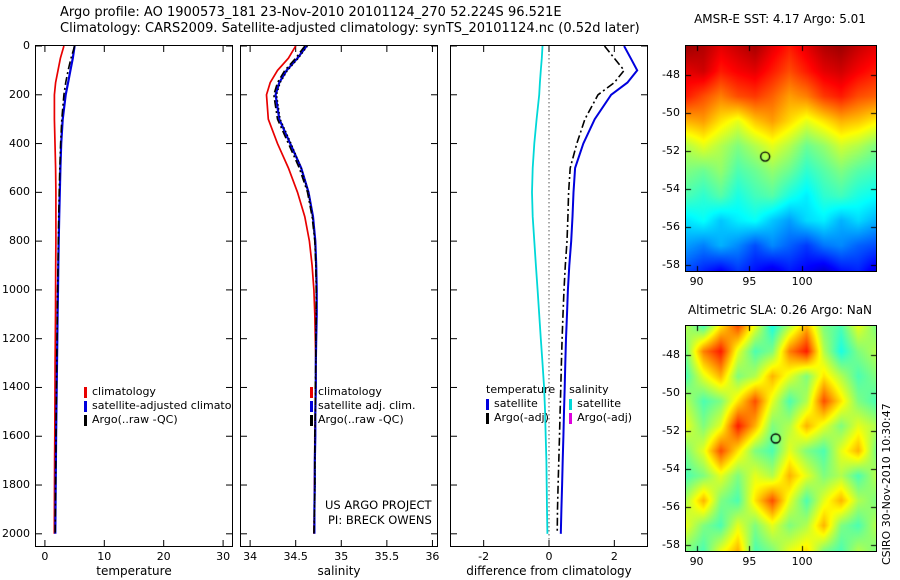 The height and width of the screenshot is (580, 900). Describe the element at coordinates (886, 484) in the screenshot. I see `csiro-credit: CSIRO 30-Nov-2010 10:30:47` at that location.